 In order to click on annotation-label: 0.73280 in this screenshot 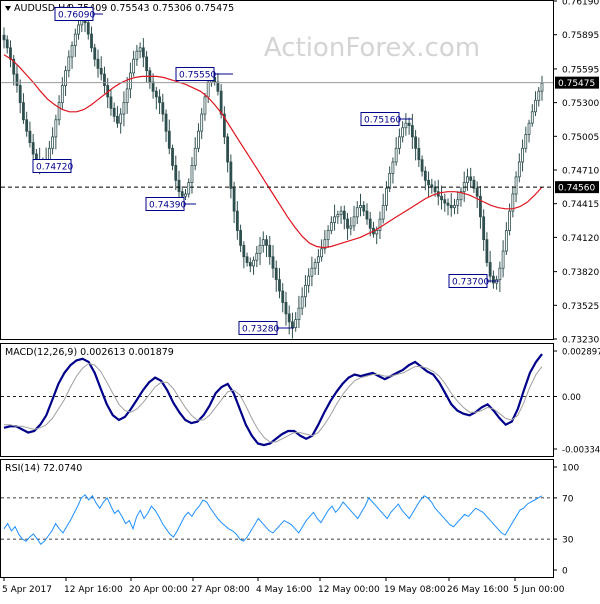, I will do `click(260, 330)`.